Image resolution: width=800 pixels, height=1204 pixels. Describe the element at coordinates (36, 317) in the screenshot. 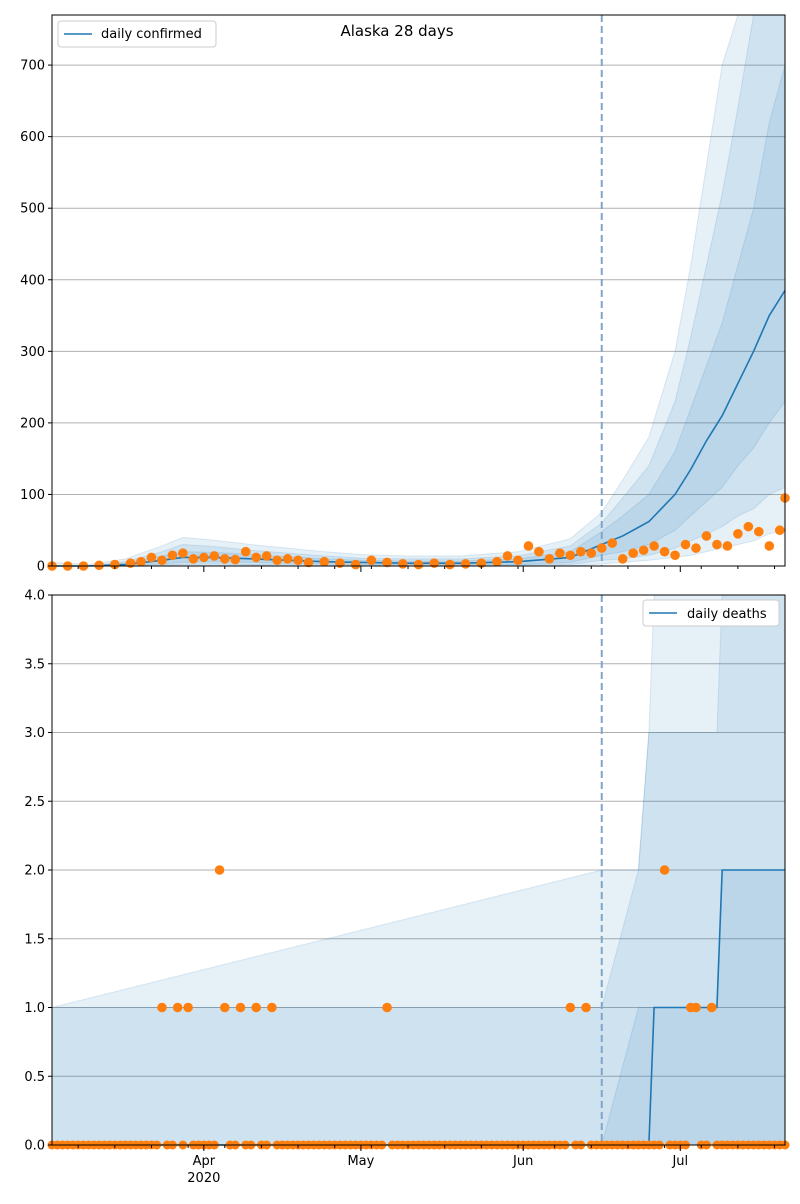

I see `confirmed-y-axis: 0 100 200 300 400 500 600 700` at that location.